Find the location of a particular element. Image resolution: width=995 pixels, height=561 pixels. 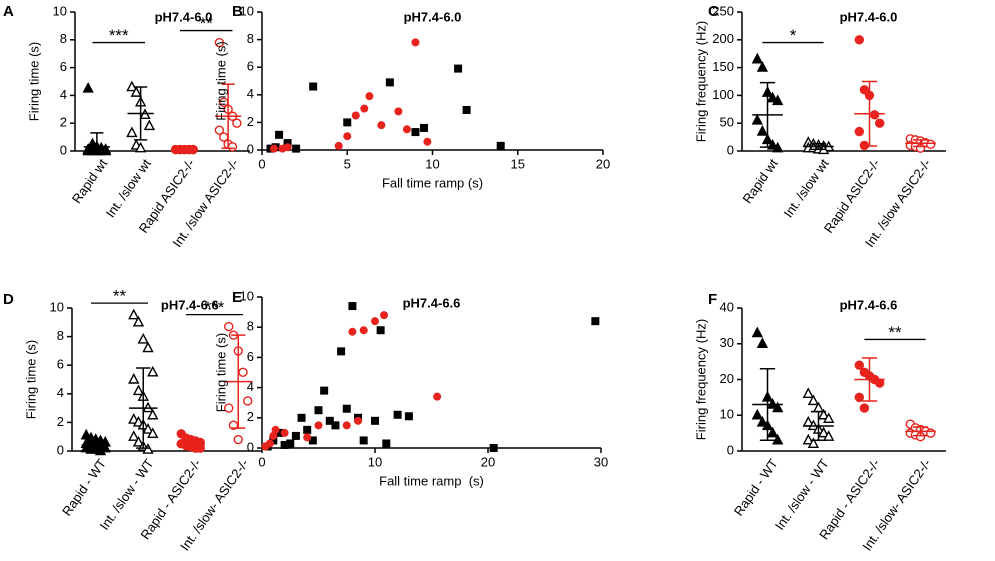

significance-label: *** is located at coordinates (119, 35).